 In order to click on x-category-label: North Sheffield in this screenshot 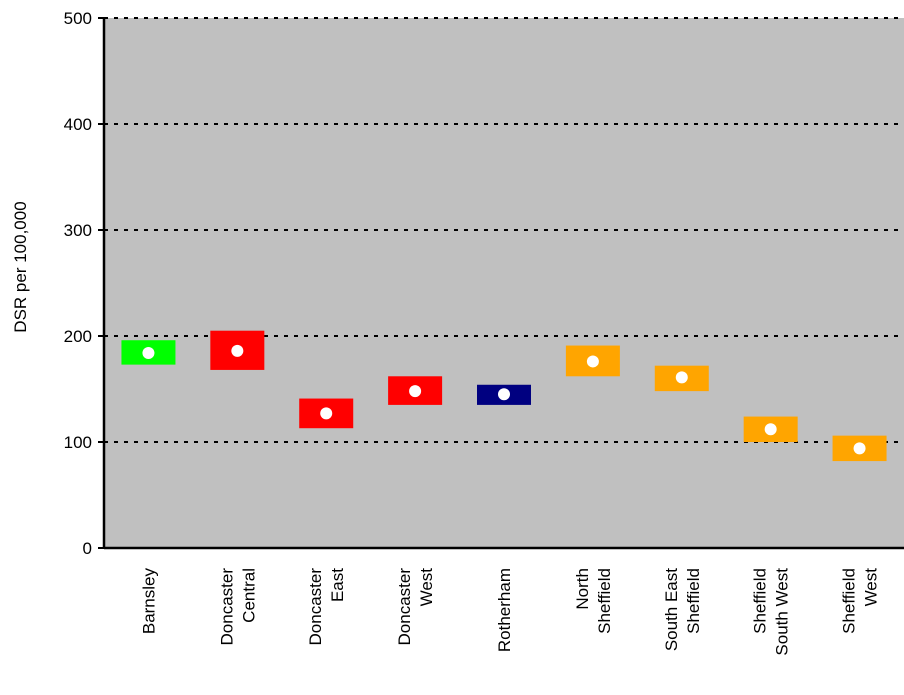, I will do `click(593, 601)`.